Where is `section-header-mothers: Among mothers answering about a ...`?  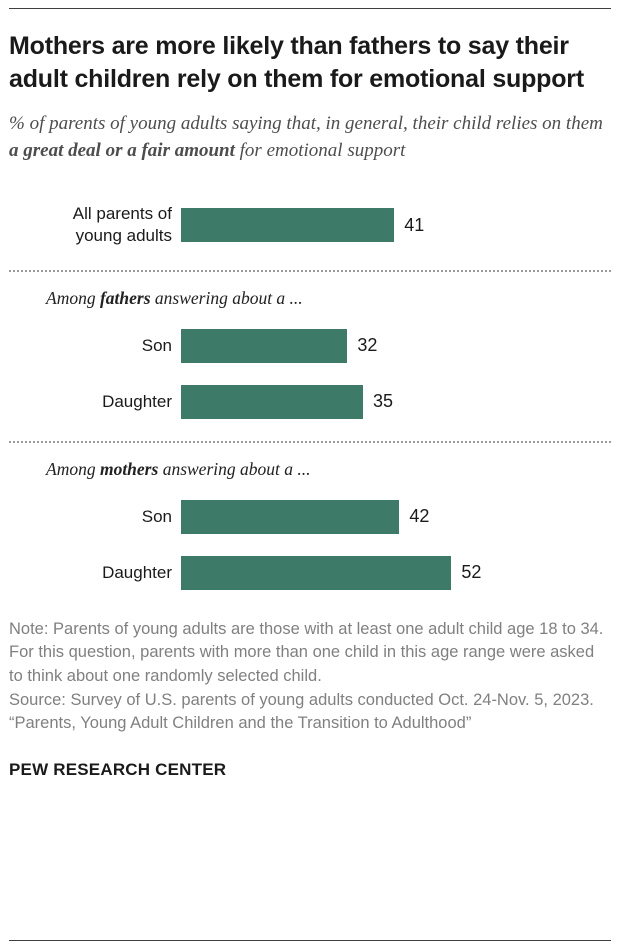
section-header-mothers: Among mothers answering about a ... is located at coordinates (310, 469).